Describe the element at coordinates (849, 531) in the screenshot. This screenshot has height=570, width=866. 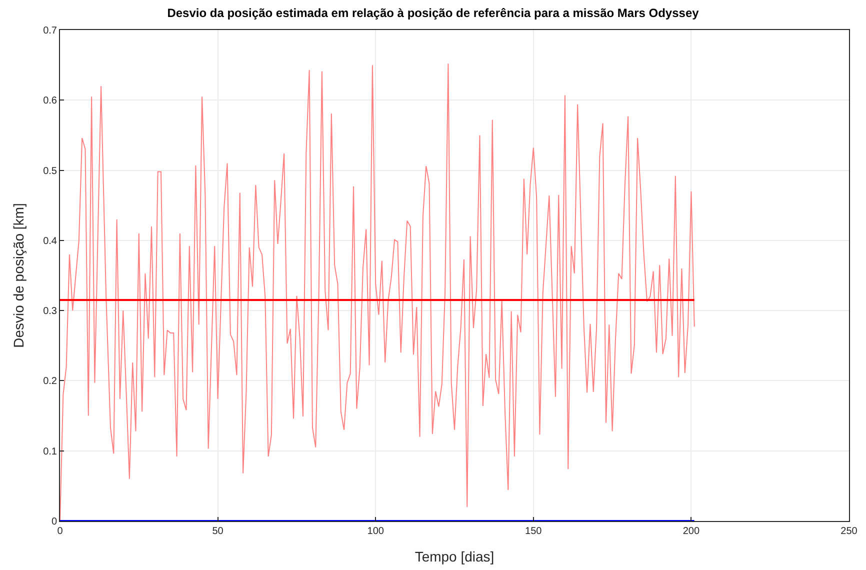
I see `x-tick-label: 250` at that location.